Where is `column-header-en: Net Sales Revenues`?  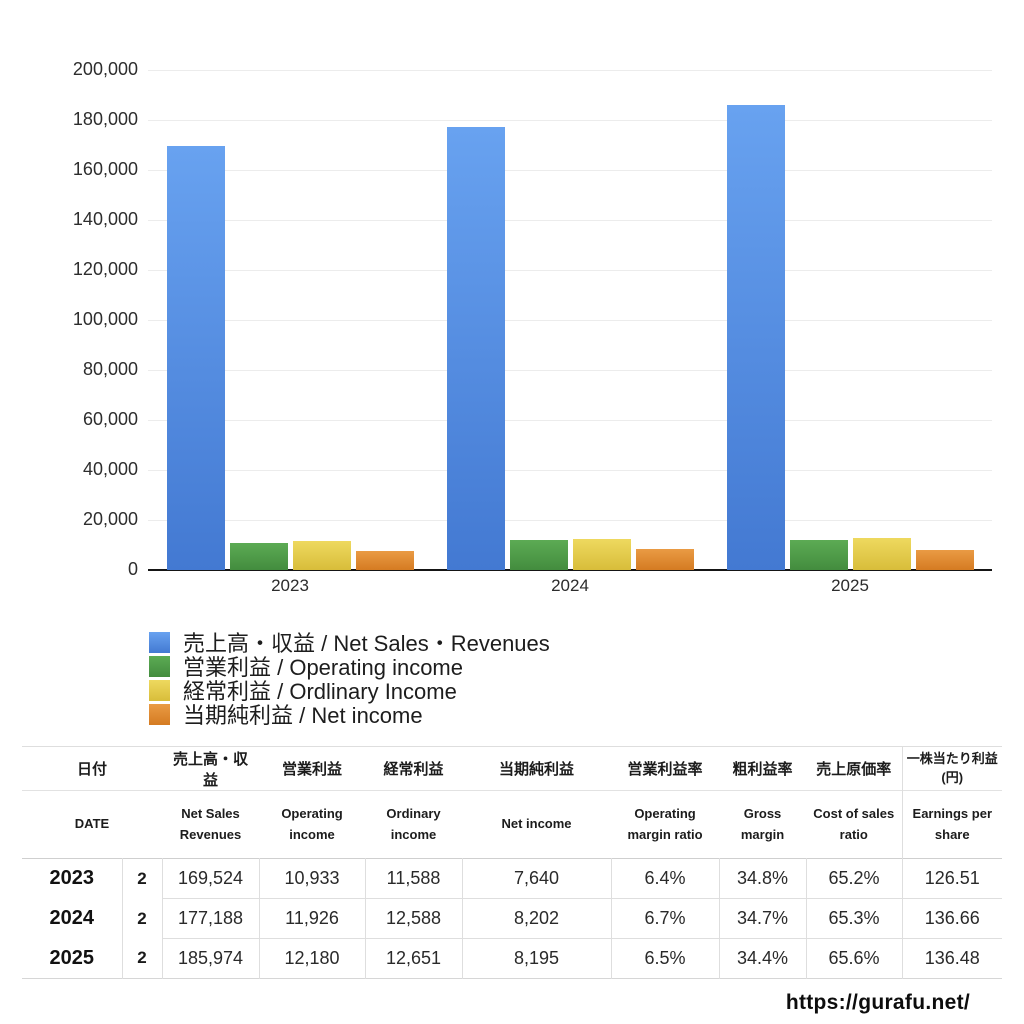
column-header-en: Net Sales Revenues is located at coordinates (210, 824).